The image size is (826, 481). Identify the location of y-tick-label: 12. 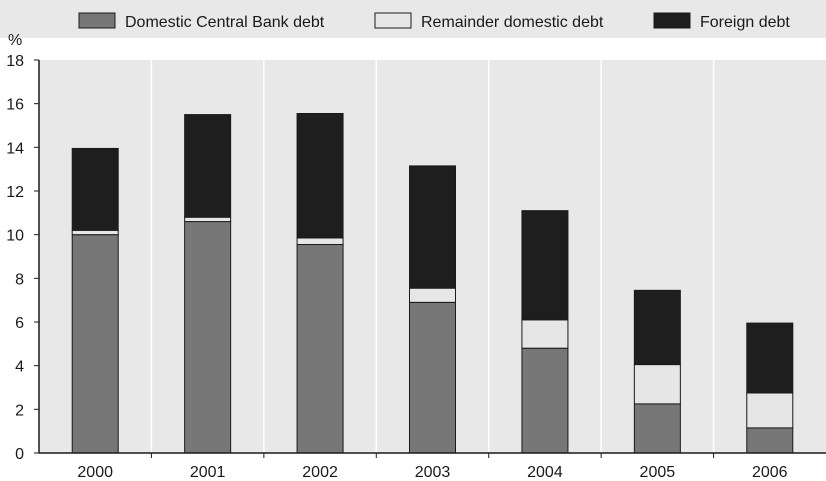
(15, 192).